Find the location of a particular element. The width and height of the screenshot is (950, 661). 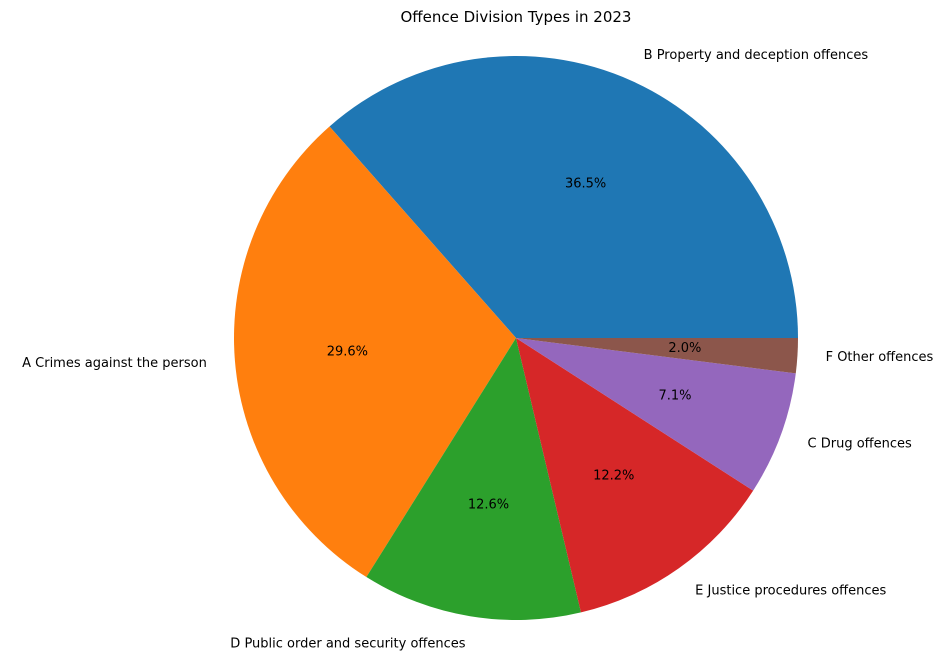

percent-label-b-property-and-deception-offences: 36.5% is located at coordinates (585, 183).